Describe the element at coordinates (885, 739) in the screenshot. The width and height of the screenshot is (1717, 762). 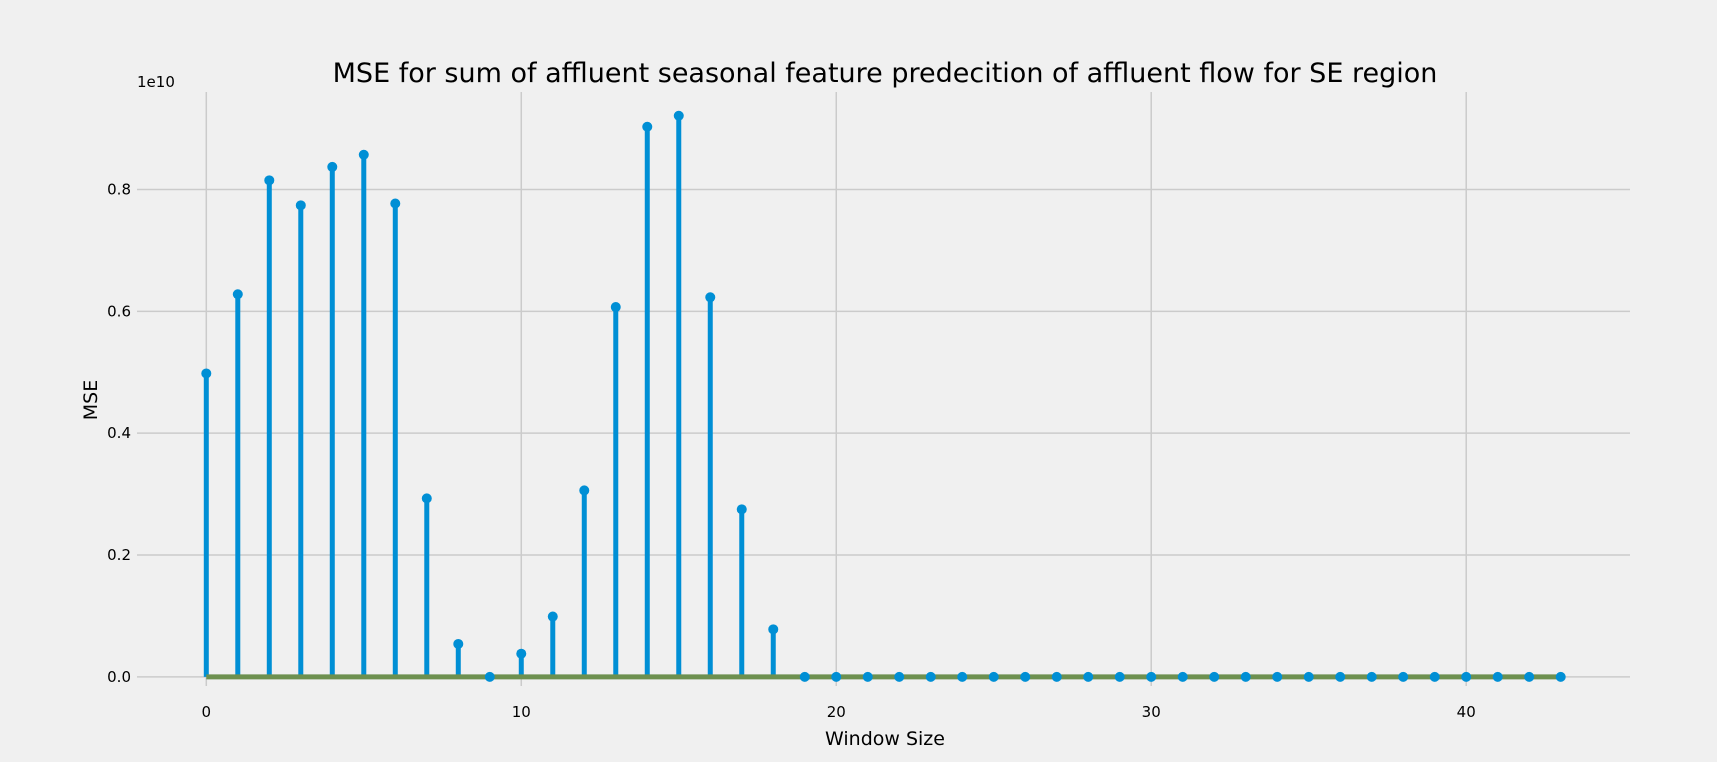
I see `x-axis-label: Window Size` at that location.